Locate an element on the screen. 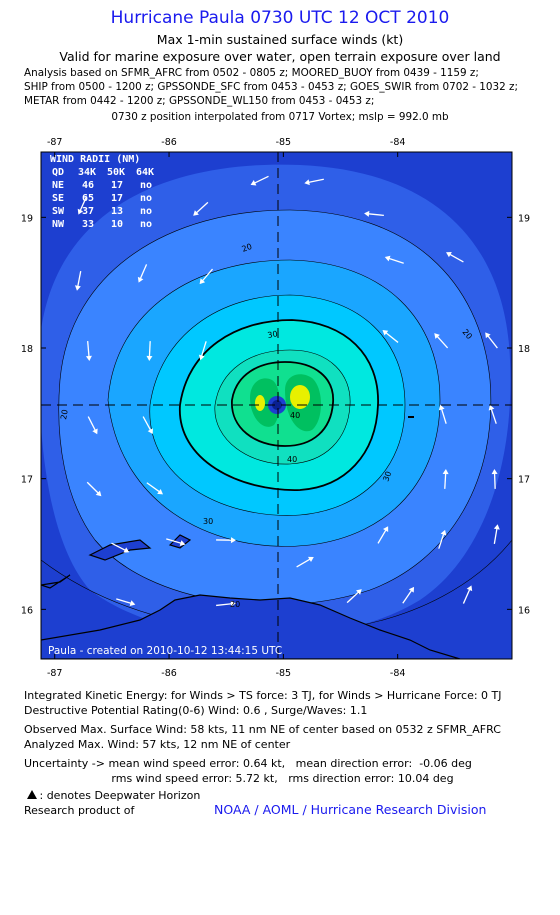 The image size is (560, 915). wind-radii-cell: 46 is located at coordinates (88, 185).